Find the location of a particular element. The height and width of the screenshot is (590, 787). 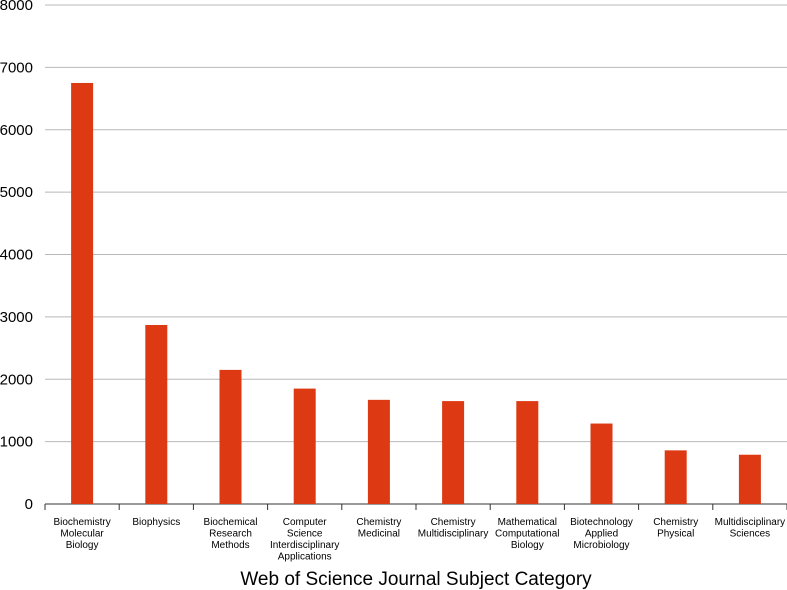

y-tick-label: 8000 is located at coordinates (16, 7).